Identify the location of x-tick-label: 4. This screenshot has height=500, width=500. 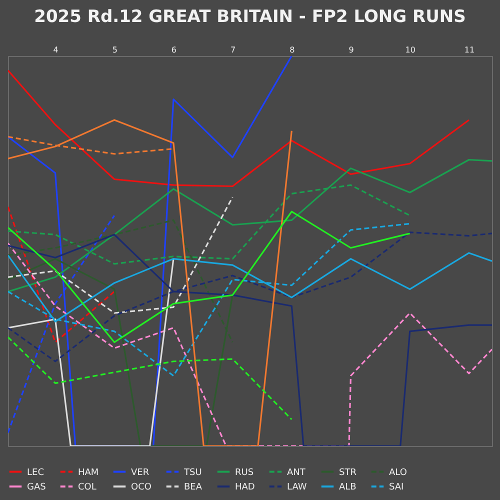
(55, 50).